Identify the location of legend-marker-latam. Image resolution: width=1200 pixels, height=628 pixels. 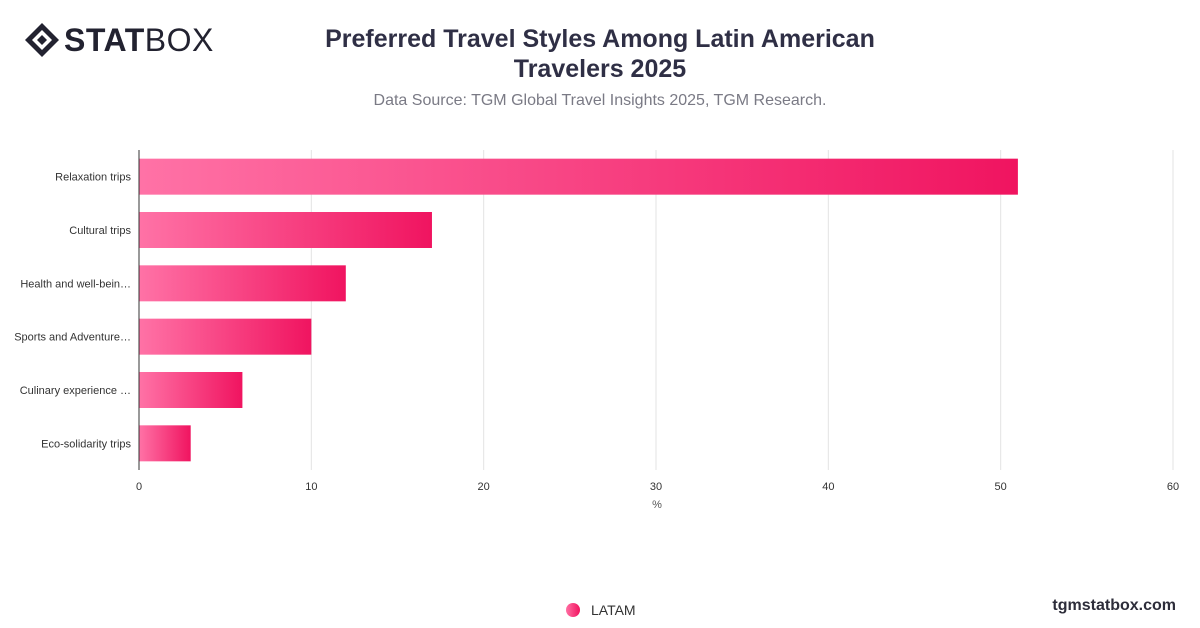
(573, 610).